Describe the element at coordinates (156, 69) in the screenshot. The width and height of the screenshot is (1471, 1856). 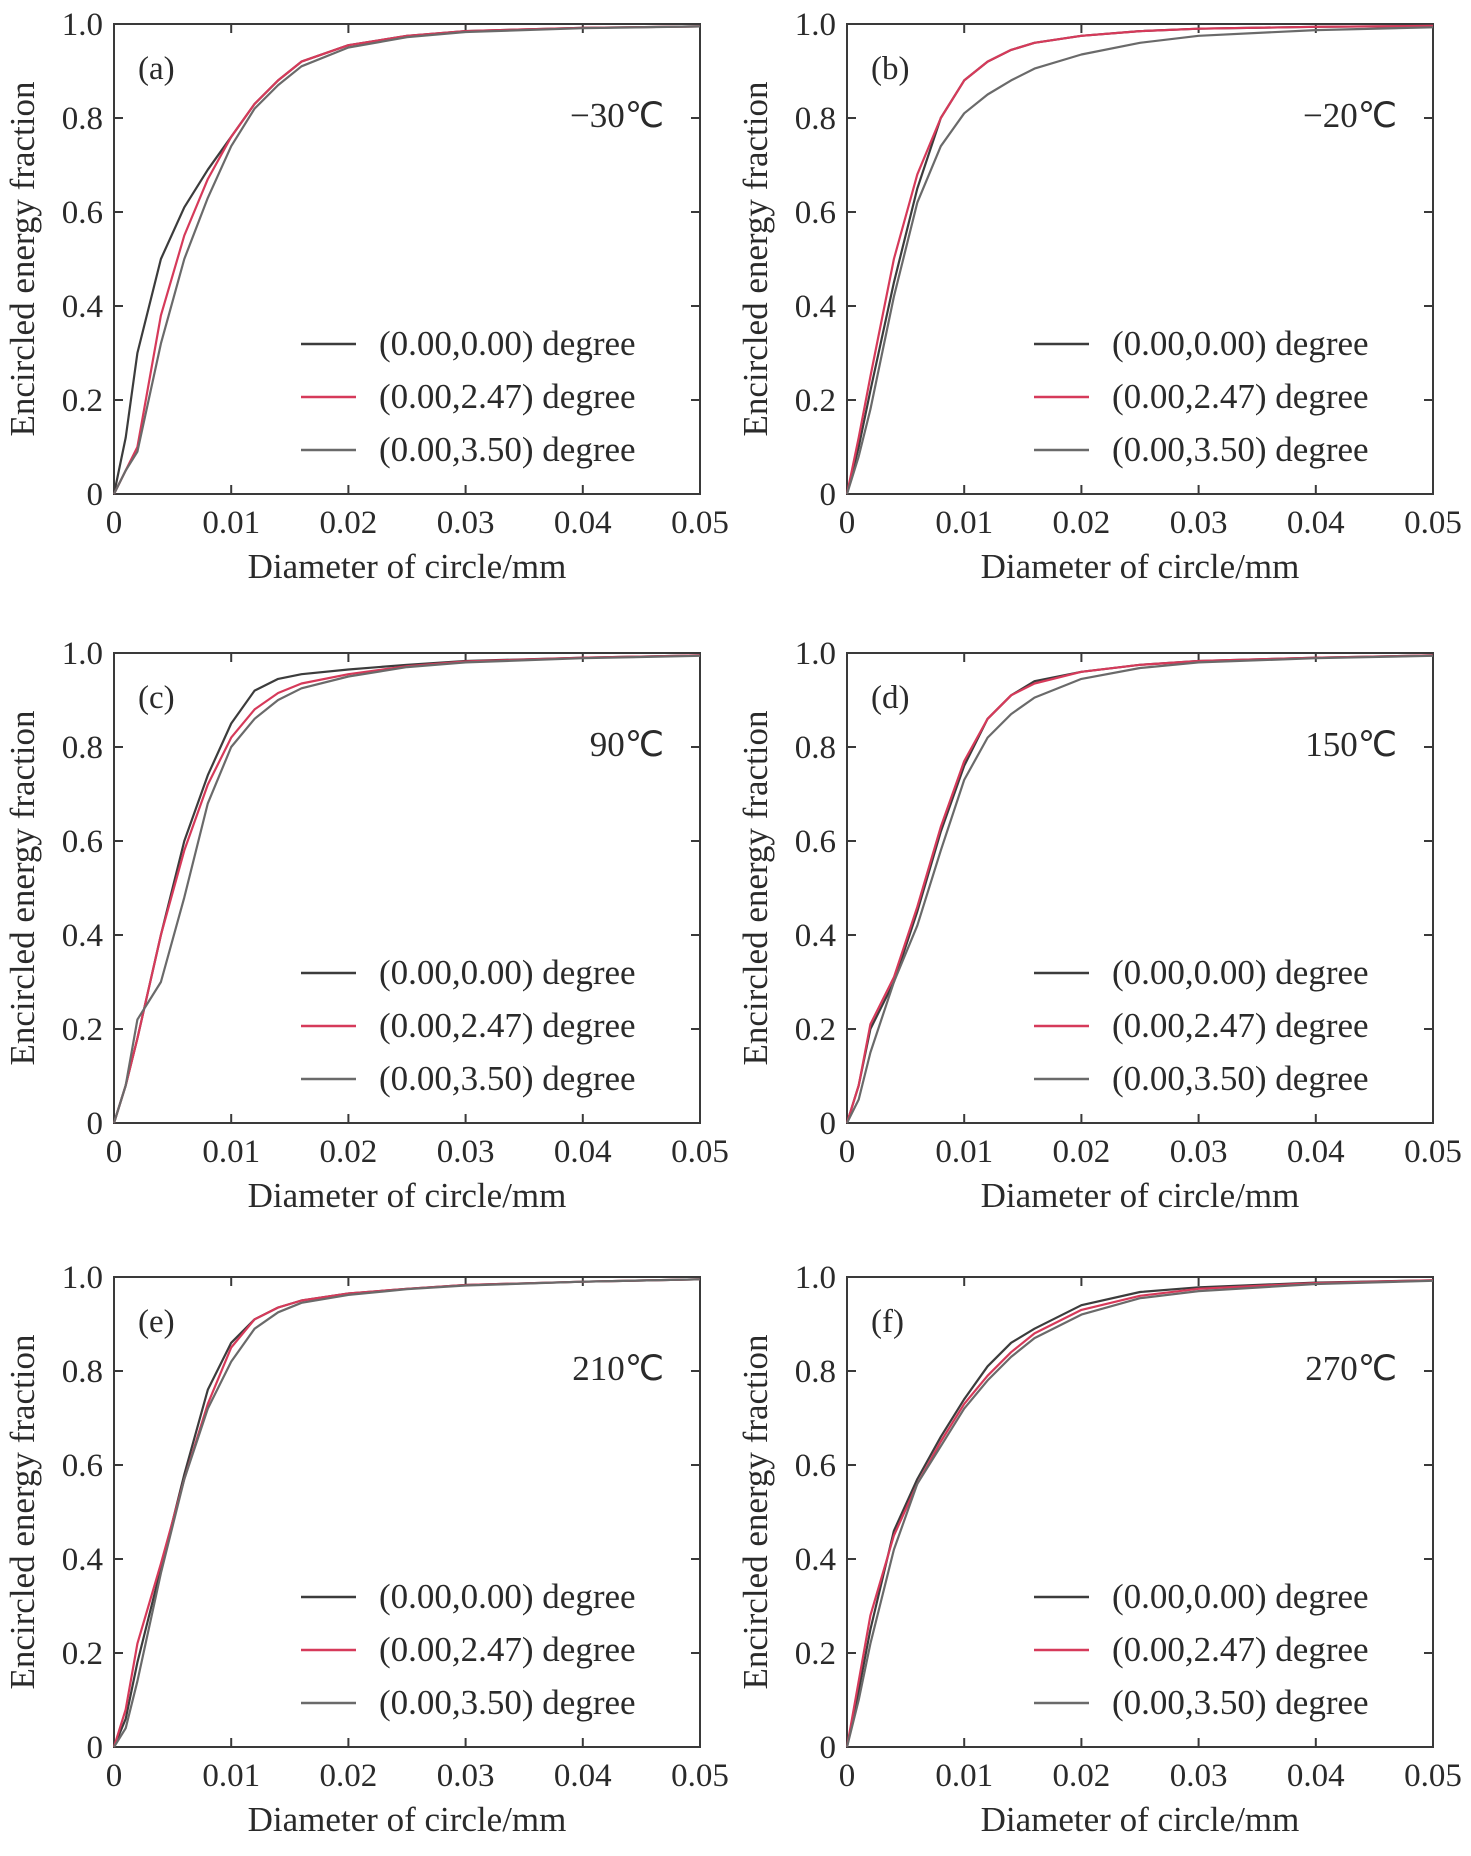
I see `panel-label: (a)` at that location.